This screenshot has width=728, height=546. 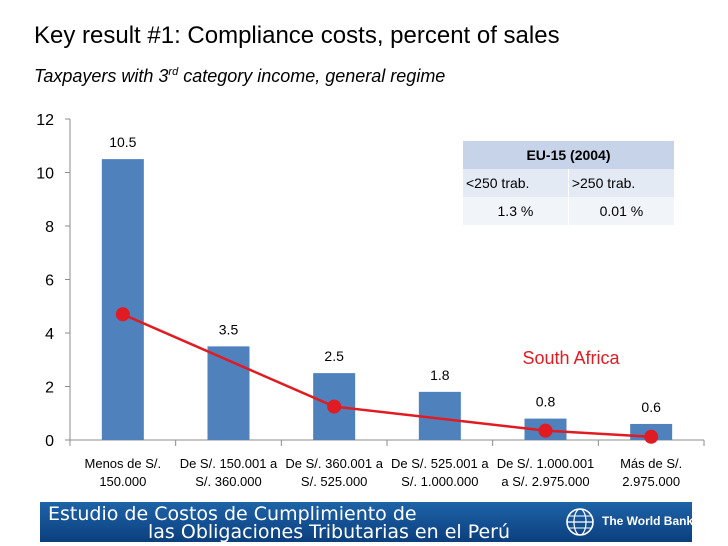 What do you see at coordinates (49, 441) in the screenshot?
I see `y-tick-label: 0` at bounding box center [49, 441].